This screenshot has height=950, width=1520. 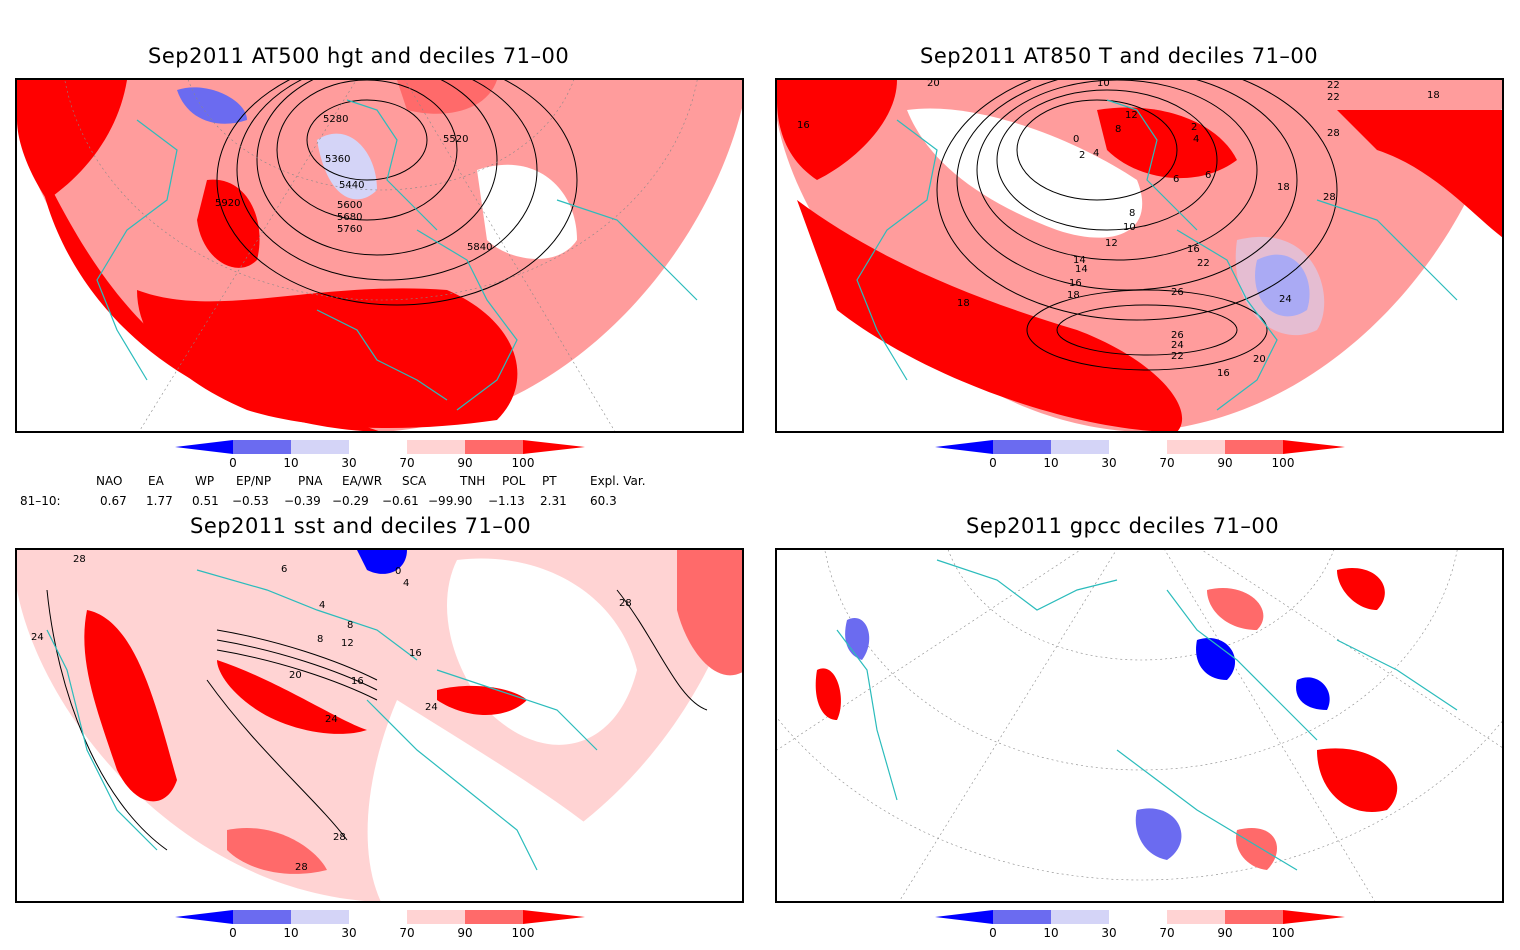 What do you see at coordinates (351, 185) in the screenshot?
I see `contour-label: 5440` at bounding box center [351, 185].